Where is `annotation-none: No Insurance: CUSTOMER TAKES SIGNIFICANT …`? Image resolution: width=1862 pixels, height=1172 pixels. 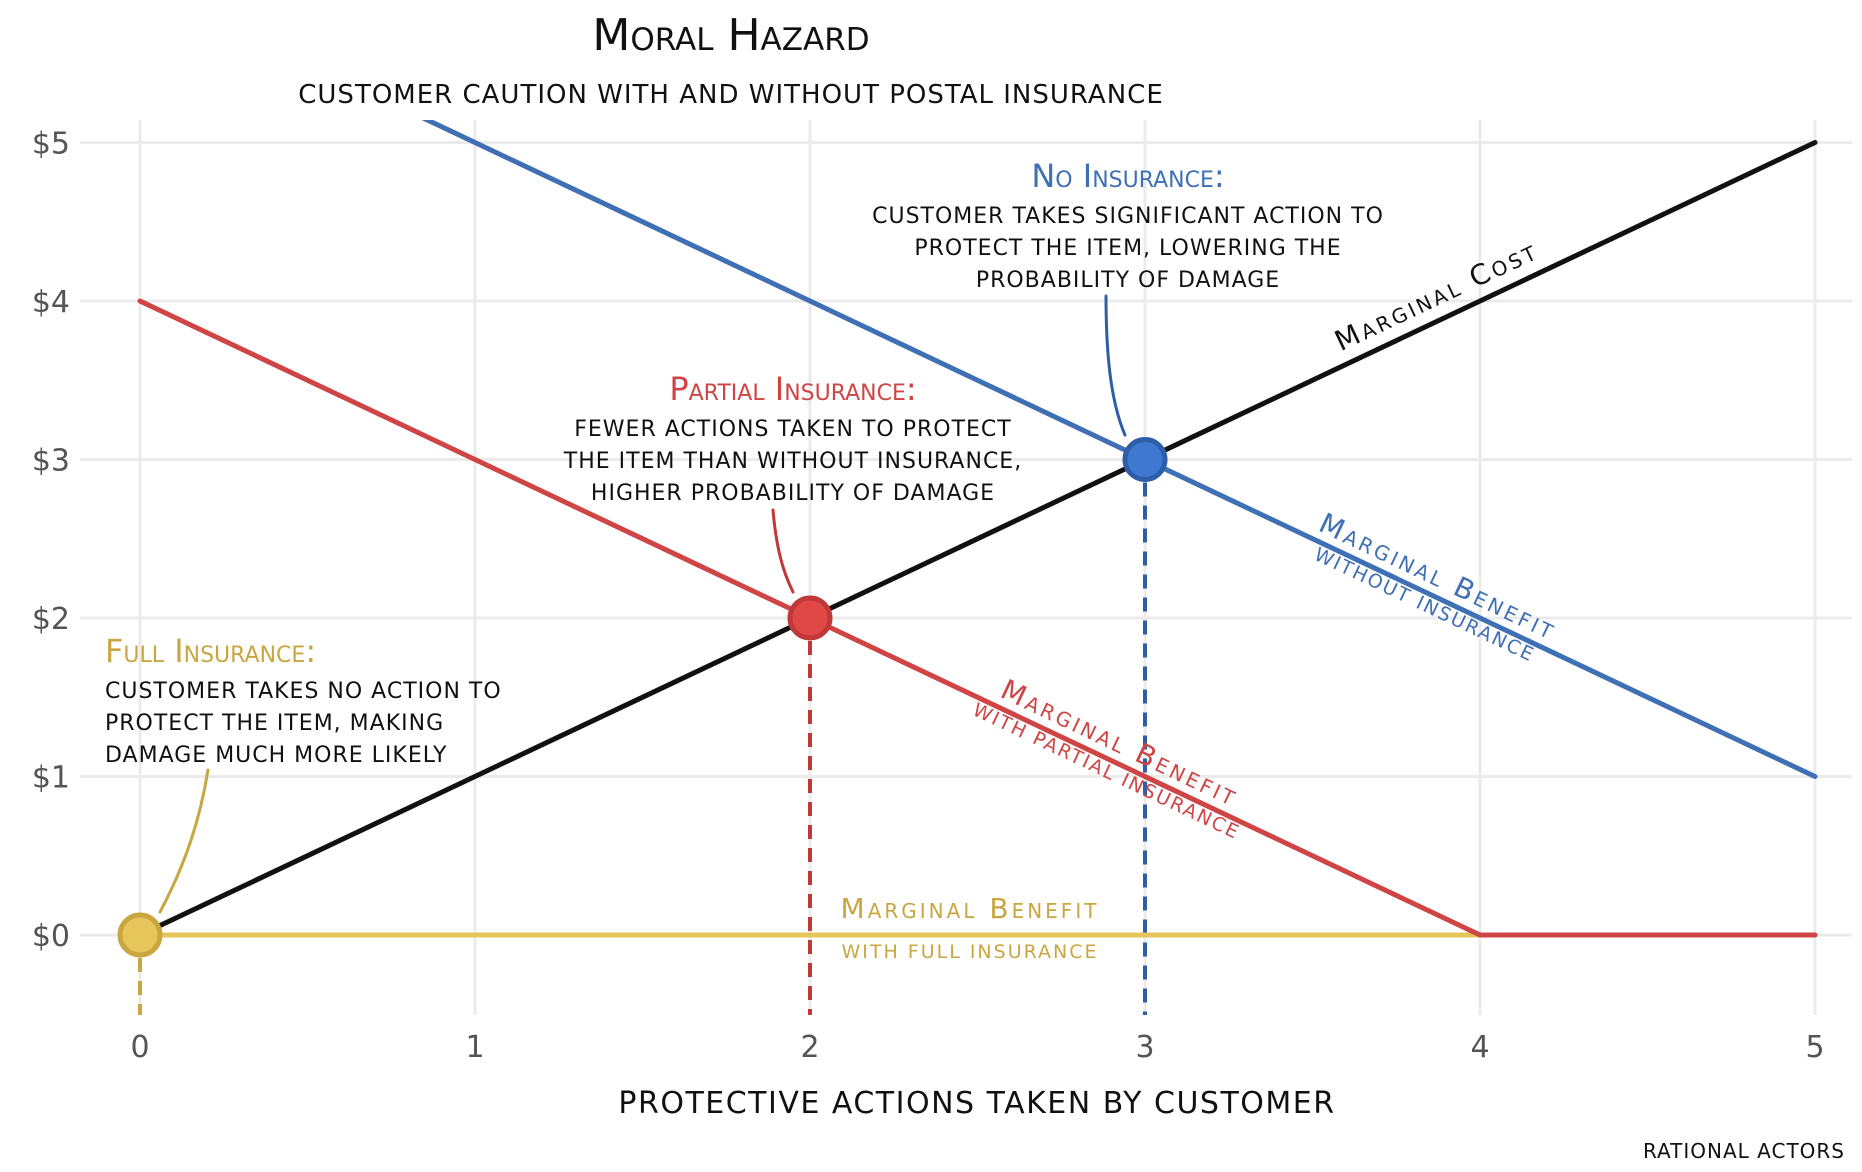 annotation-none: No Insurance: CUSTOMER TAKES SIGNIFICANT … is located at coordinates (1128, 225).